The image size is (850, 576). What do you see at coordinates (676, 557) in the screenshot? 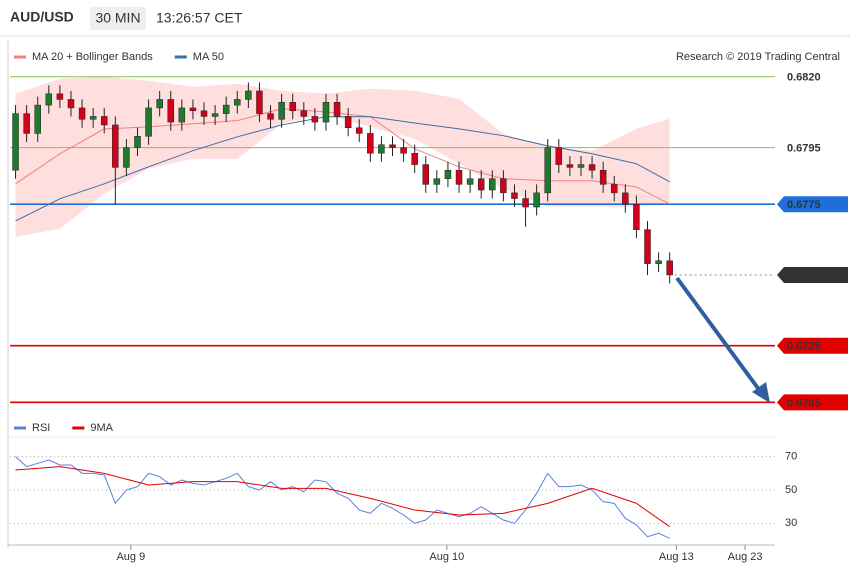
I see `x-tick-label: Aug 13` at bounding box center [676, 557].